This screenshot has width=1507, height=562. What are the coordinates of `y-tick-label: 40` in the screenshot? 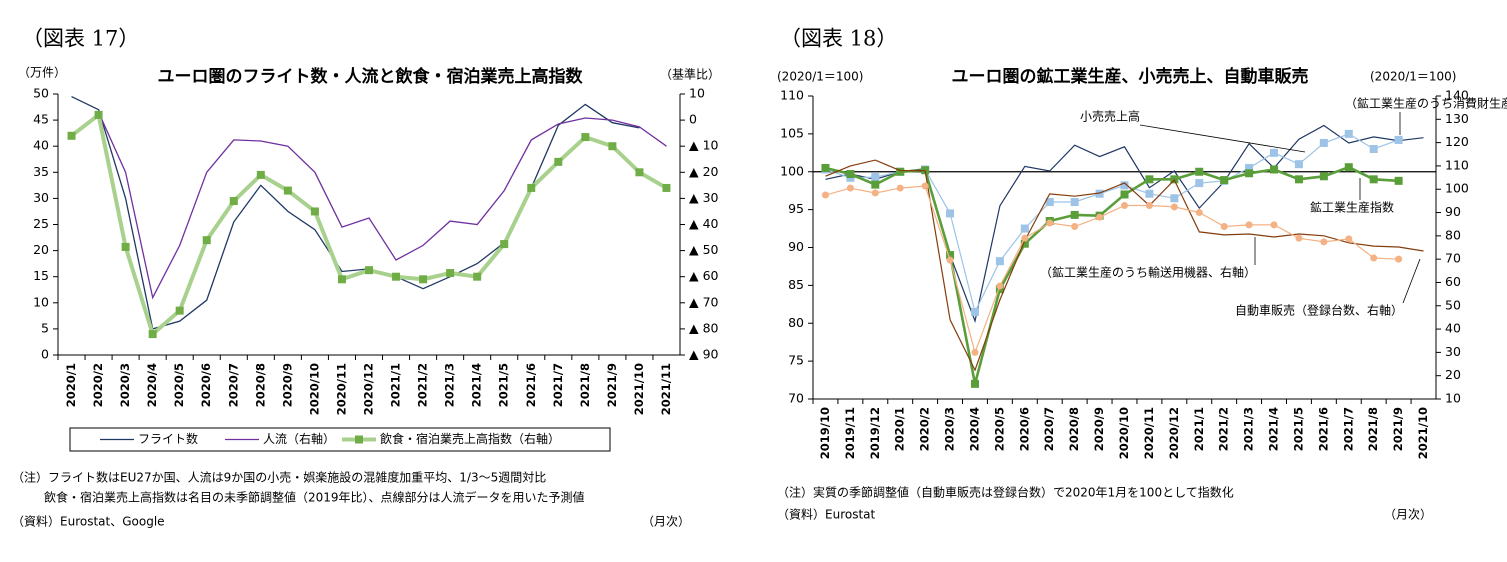 It's located at (41, 145).